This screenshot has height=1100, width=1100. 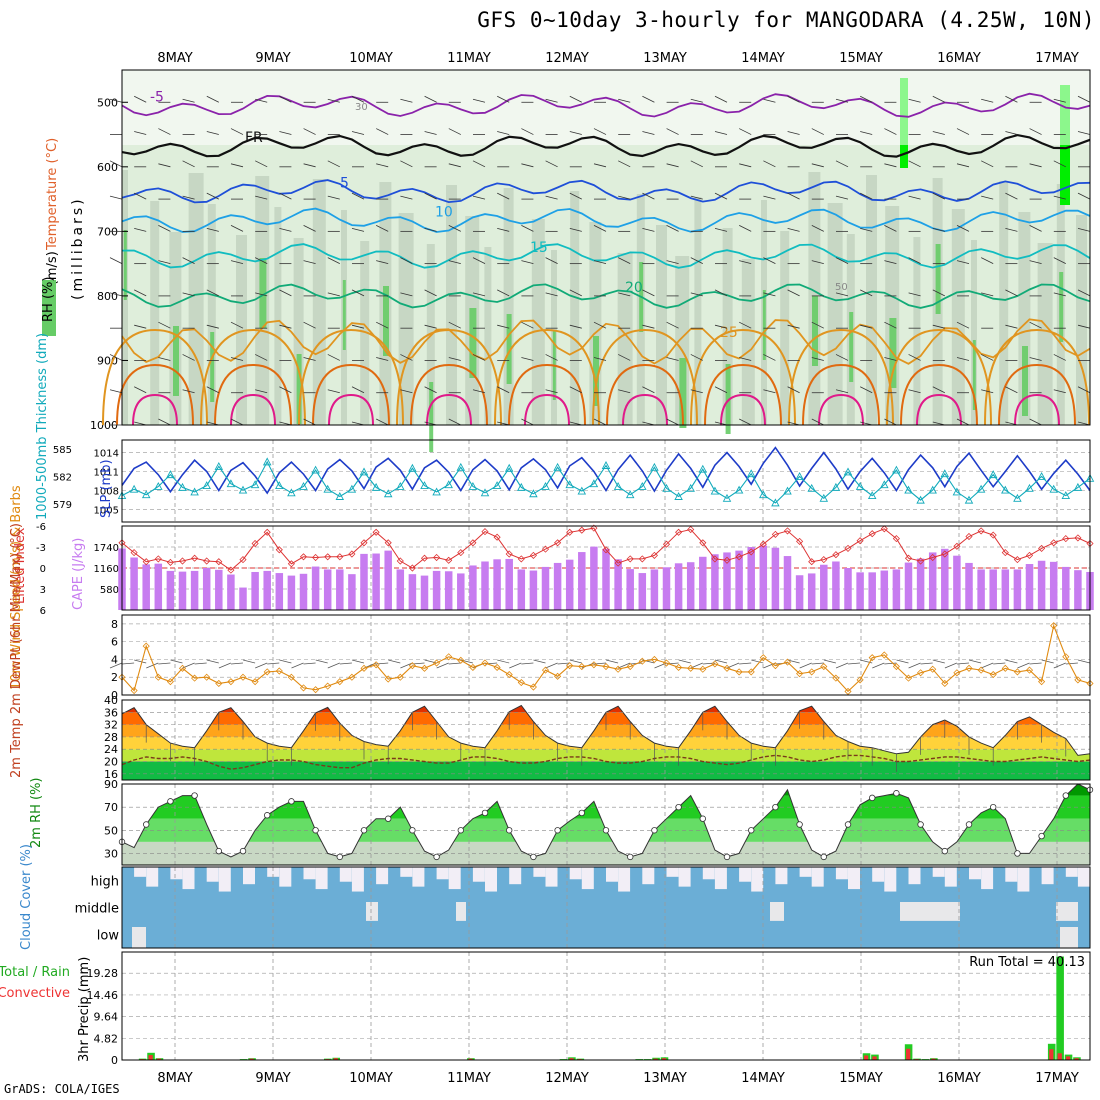 What do you see at coordinates (111, 830) in the screenshot?
I see `rh-tick-label: 50` at bounding box center [111, 830].